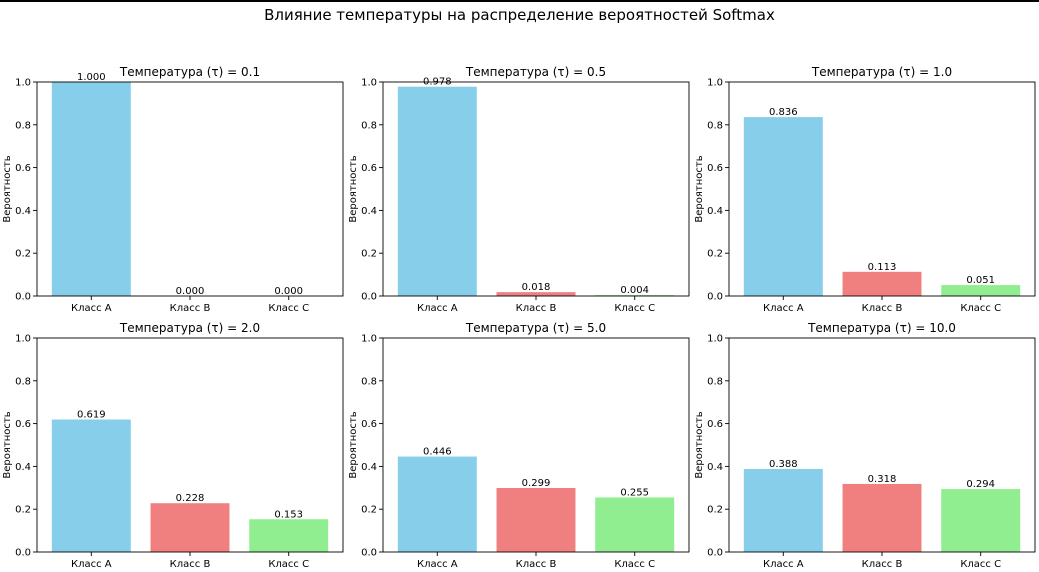 Image resolution: width=1039 pixels, height=572 pixels. Describe the element at coordinates (369, 211) in the screenshot. I see `subplot-2-ytick-label: 0.4` at that location.